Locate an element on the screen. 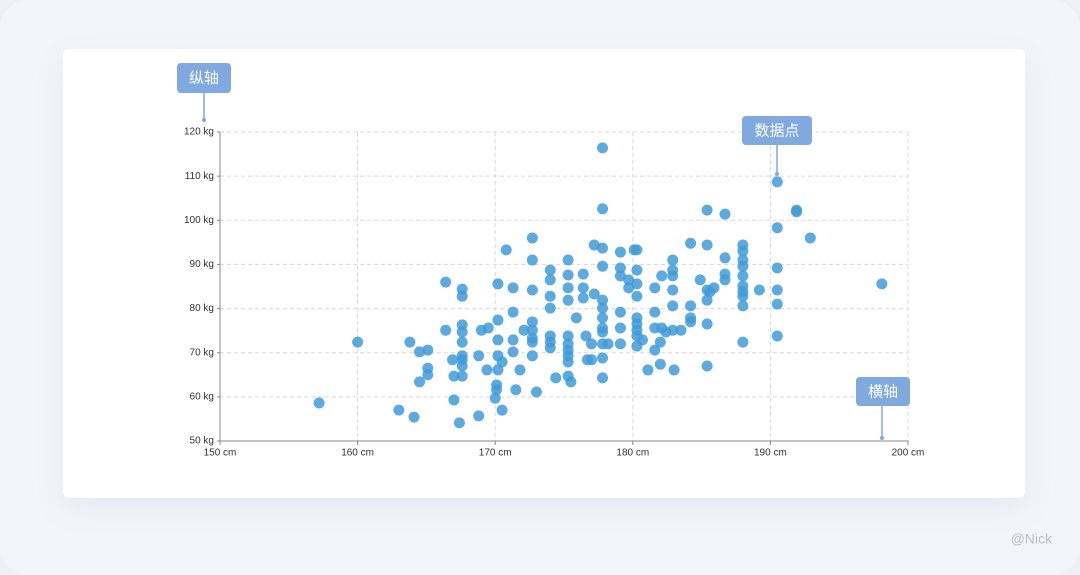 The width and height of the screenshot is (1080, 575). x-tick-label: 150 cm is located at coordinates (220, 453).